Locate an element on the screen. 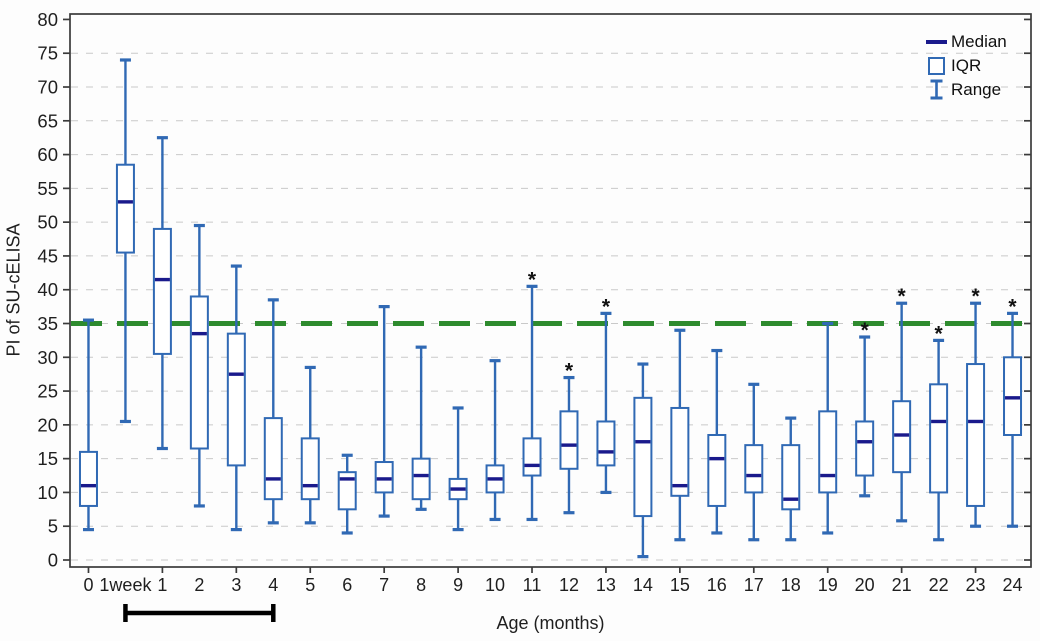 The width and height of the screenshot is (1040, 641). y-axis-title: PI of SU-cELISA is located at coordinates (13, 290).